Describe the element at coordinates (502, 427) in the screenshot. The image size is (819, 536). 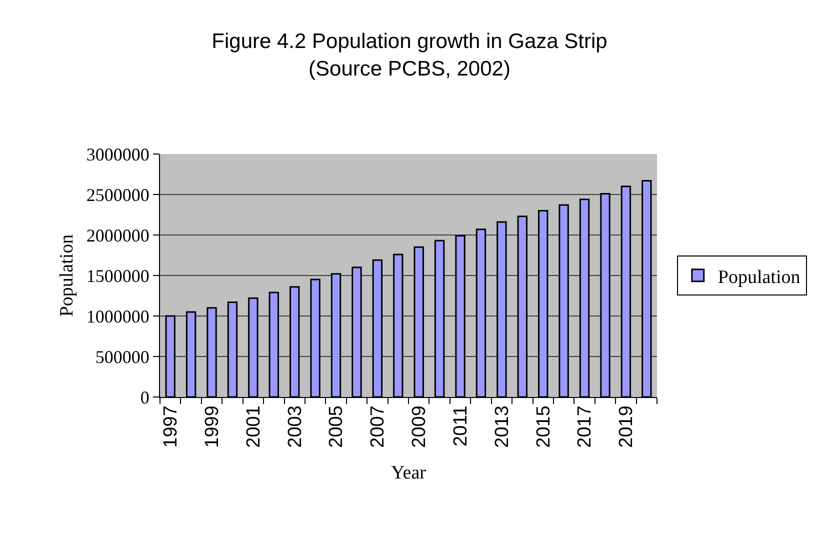
I see `x-tick-label: 2013` at that location.